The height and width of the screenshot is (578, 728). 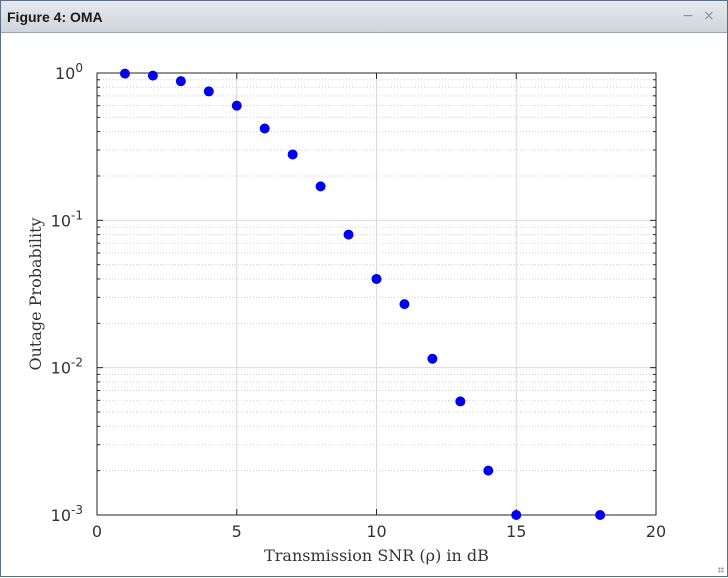 I want to click on x-tick-label: 20, so click(x=656, y=531).